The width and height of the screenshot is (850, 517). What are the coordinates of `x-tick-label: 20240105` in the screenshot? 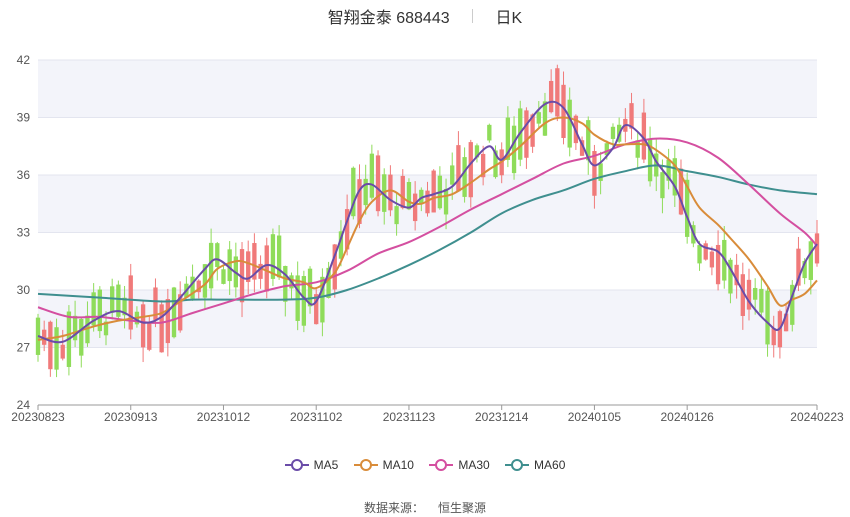 It's located at (595, 417).